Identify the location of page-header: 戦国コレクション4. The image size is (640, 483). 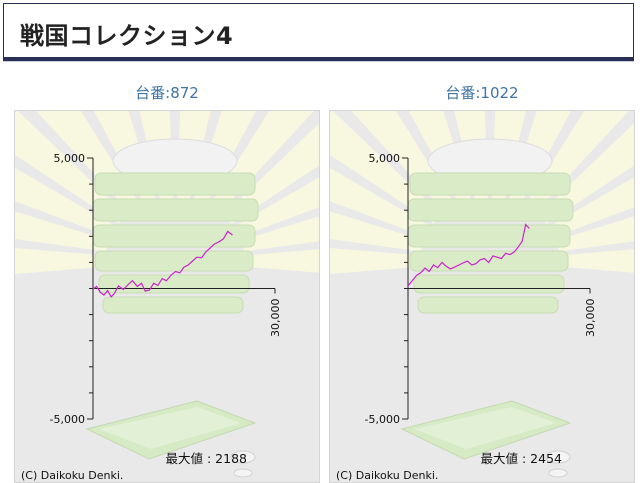
(318, 32).